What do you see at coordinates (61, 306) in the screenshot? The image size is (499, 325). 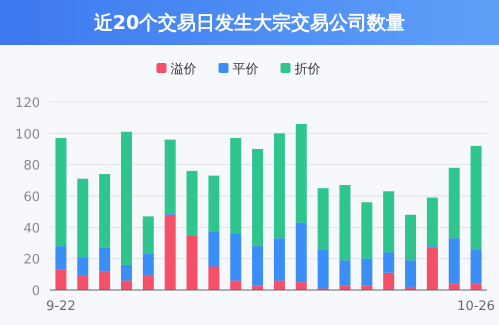 I see `x-tick-label: 9-22` at bounding box center [61, 306].